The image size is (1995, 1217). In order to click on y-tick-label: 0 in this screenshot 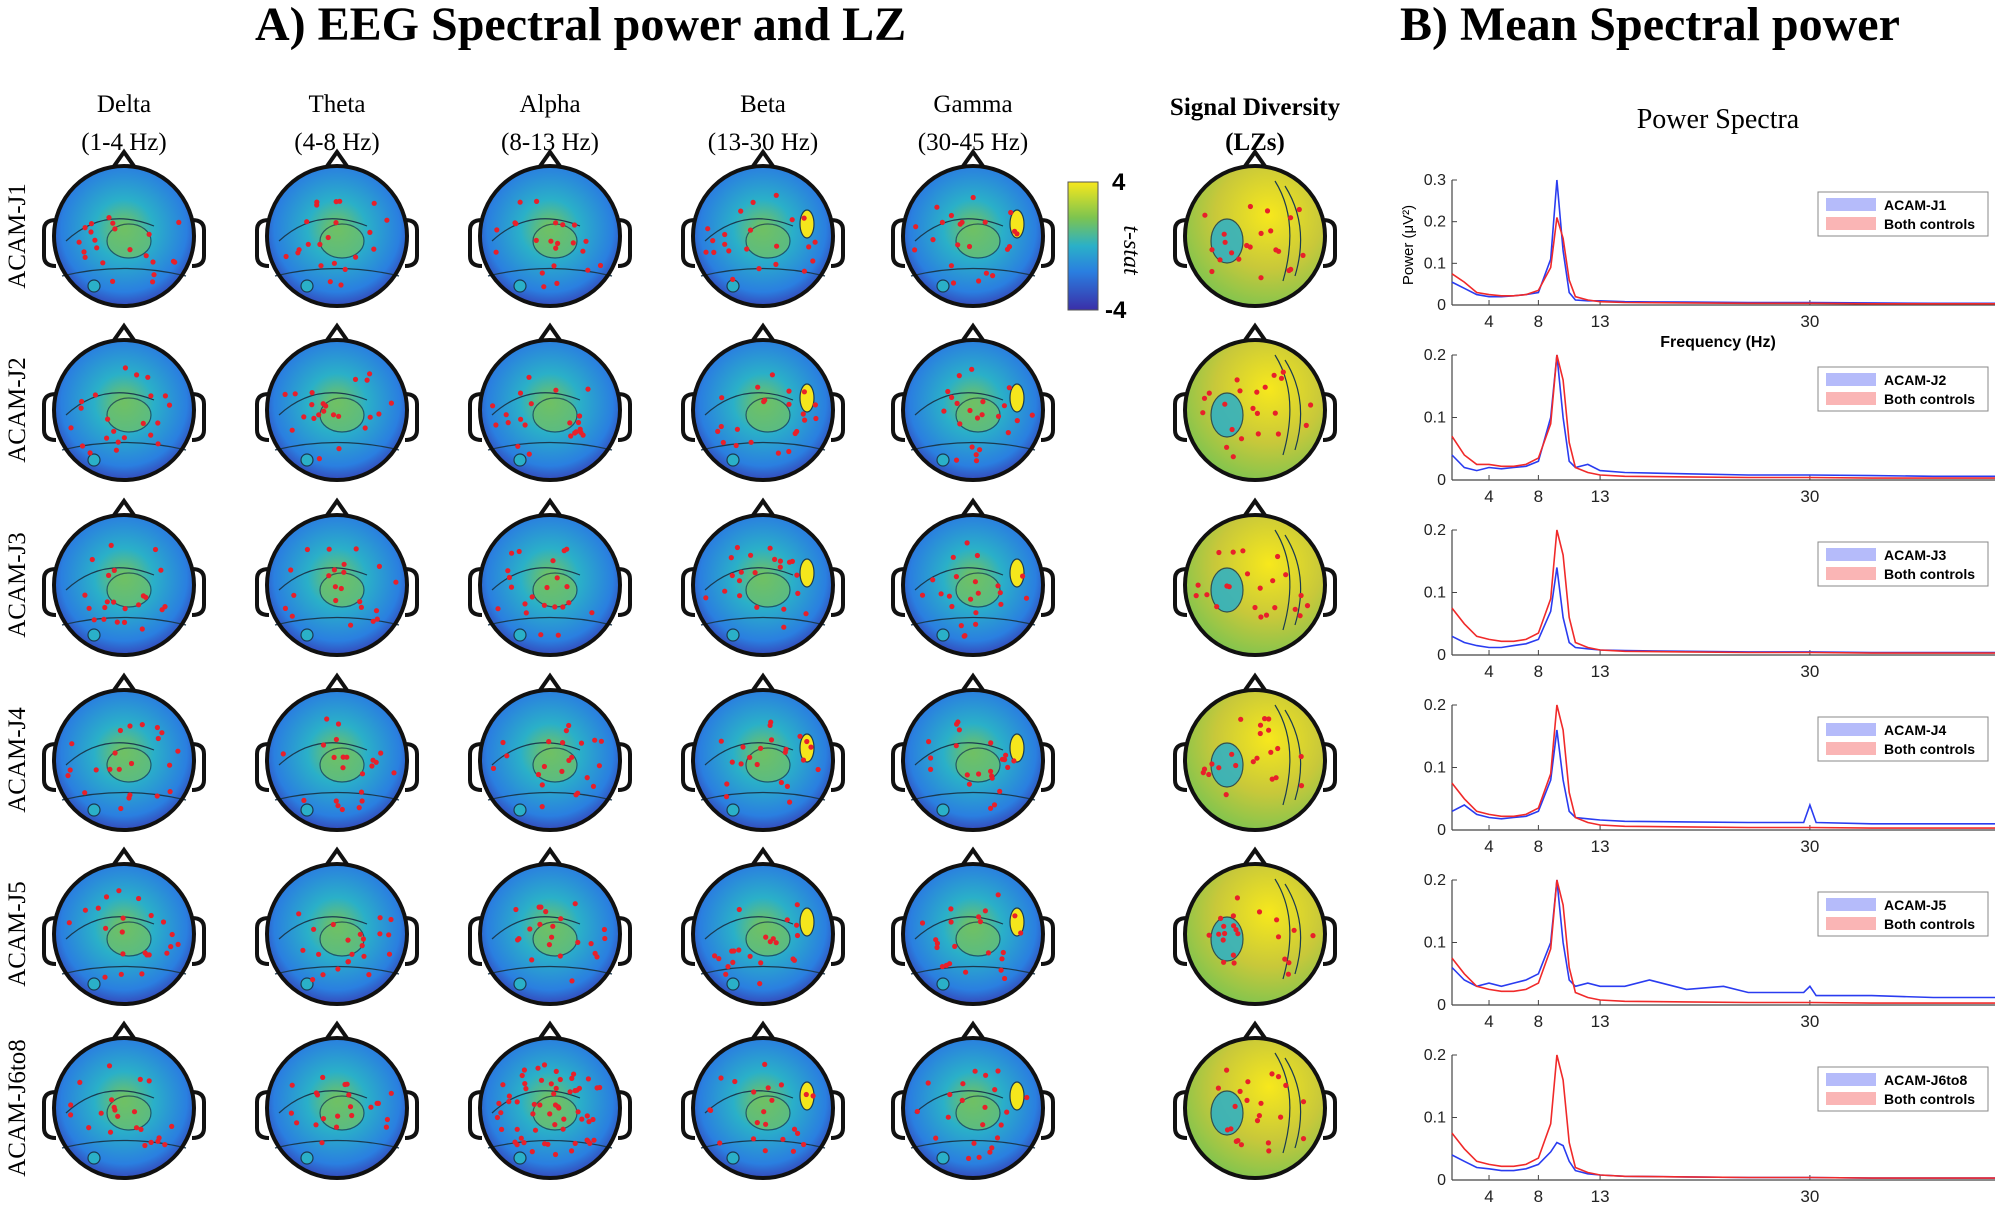, I will do `click(1441, 655)`.